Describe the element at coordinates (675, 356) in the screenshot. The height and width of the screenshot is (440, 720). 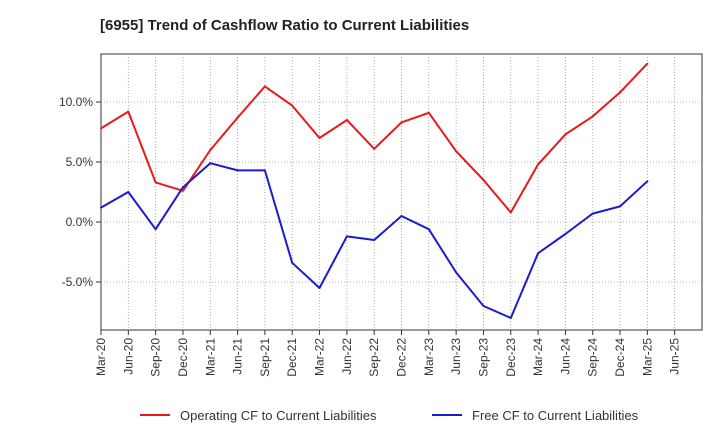
I see `x-tick-label: Jun-25` at that location.